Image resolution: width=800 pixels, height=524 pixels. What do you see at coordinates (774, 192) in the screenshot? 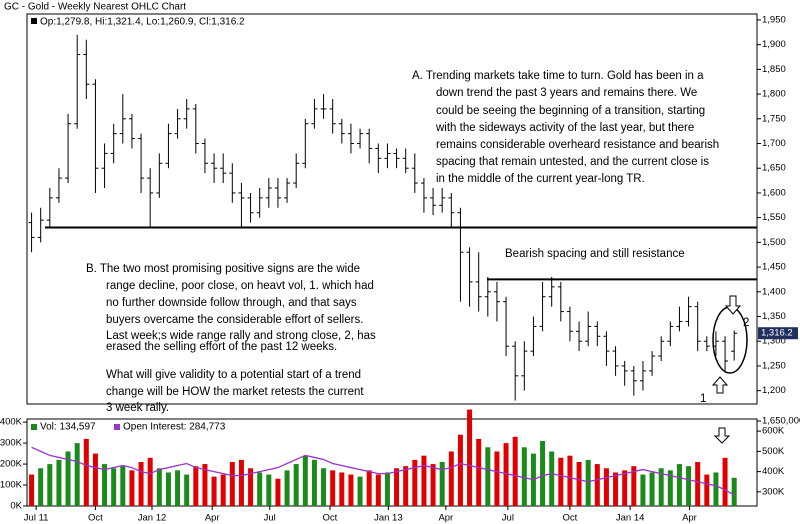
I see `y-tick-label: 1,600` at bounding box center [774, 192].